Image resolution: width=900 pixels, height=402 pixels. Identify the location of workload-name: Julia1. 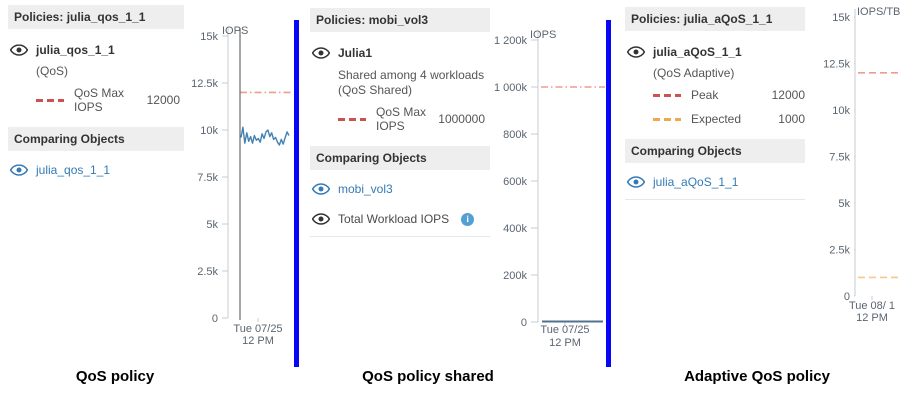
(355, 53).